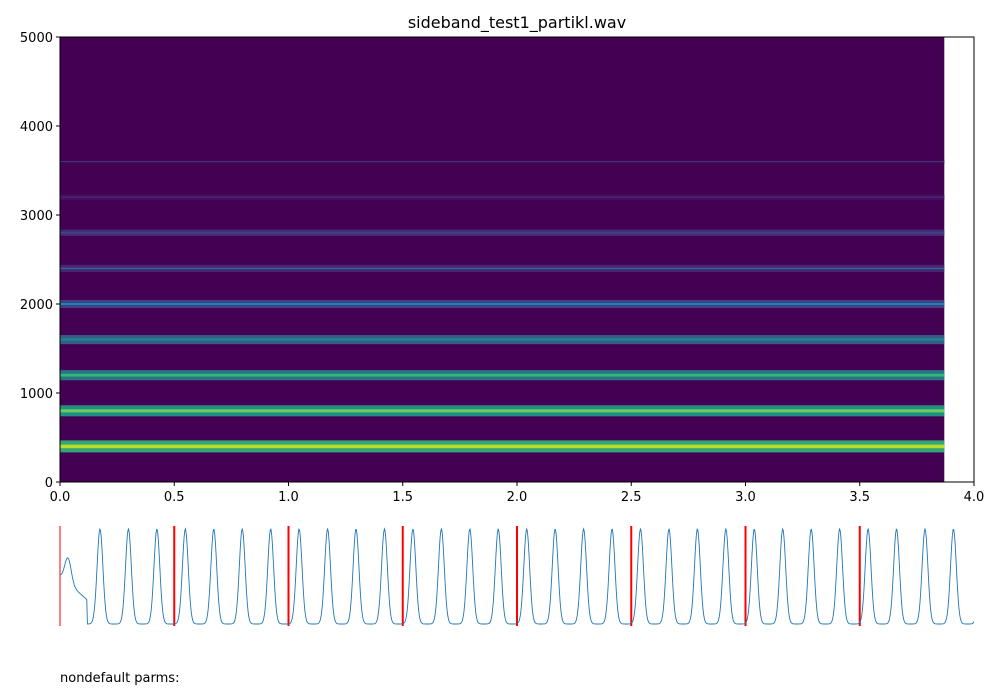  What do you see at coordinates (60, 497) in the screenshot?
I see `x-tick-label: 0.0` at bounding box center [60, 497].